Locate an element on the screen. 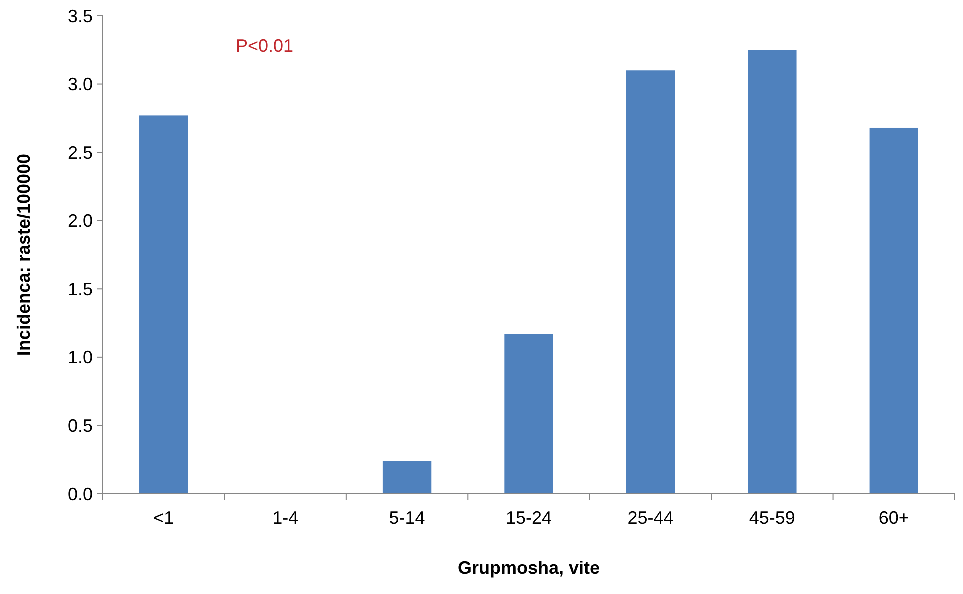 The height and width of the screenshot is (594, 963). y-tick-label: 3.0 is located at coordinates (80, 84).